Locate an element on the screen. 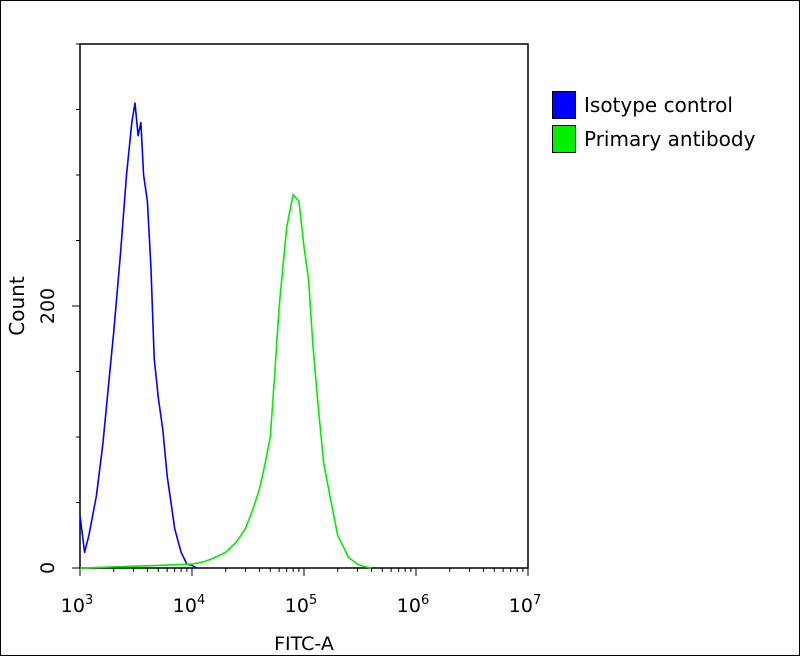 This screenshot has height=656, width=800. x-axis-label: FITC-A is located at coordinates (304, 644).